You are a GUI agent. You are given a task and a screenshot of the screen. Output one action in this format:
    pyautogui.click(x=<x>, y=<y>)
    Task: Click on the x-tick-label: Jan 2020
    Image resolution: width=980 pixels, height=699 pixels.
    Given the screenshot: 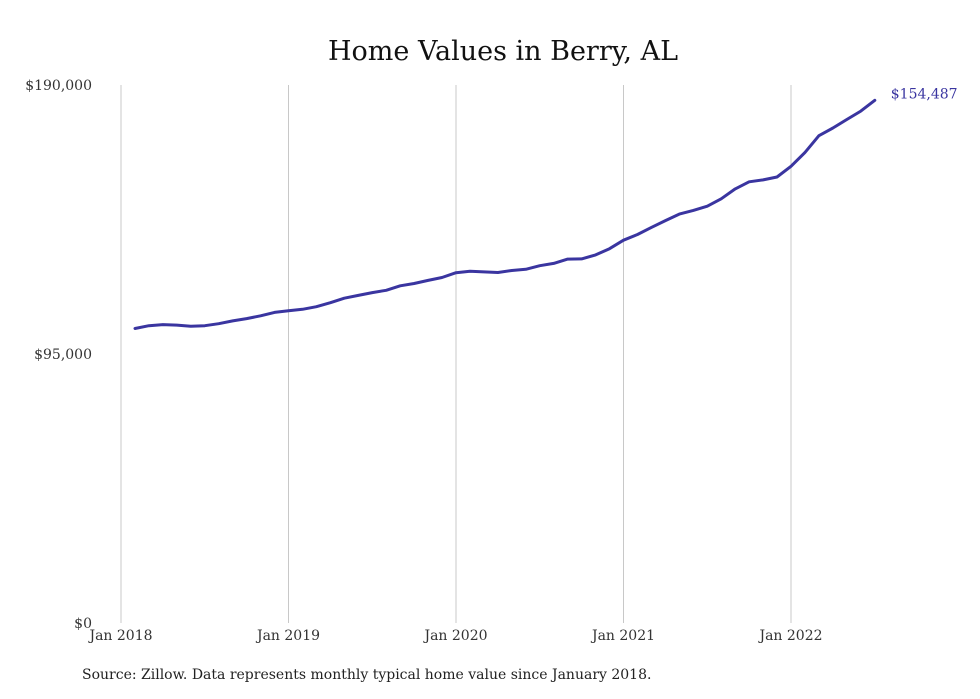 What is the action you would take?
    pyautogui.click(x=454, y=636)
    